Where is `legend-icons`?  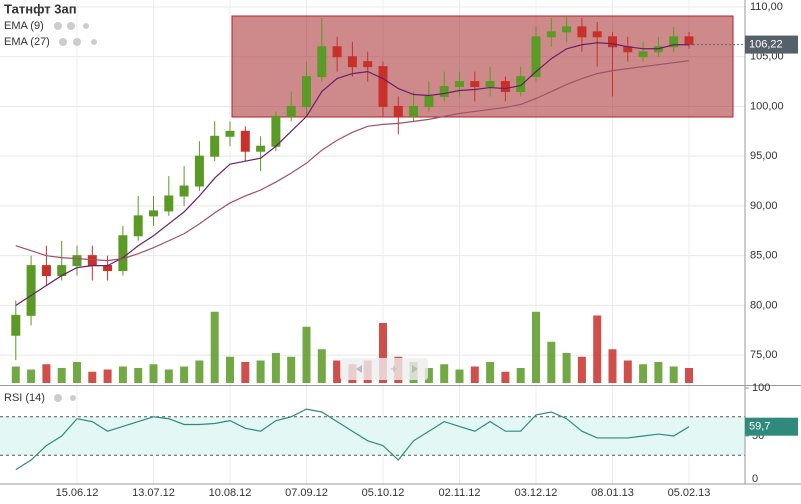 legend-icons is located at coordinates (75, 212).